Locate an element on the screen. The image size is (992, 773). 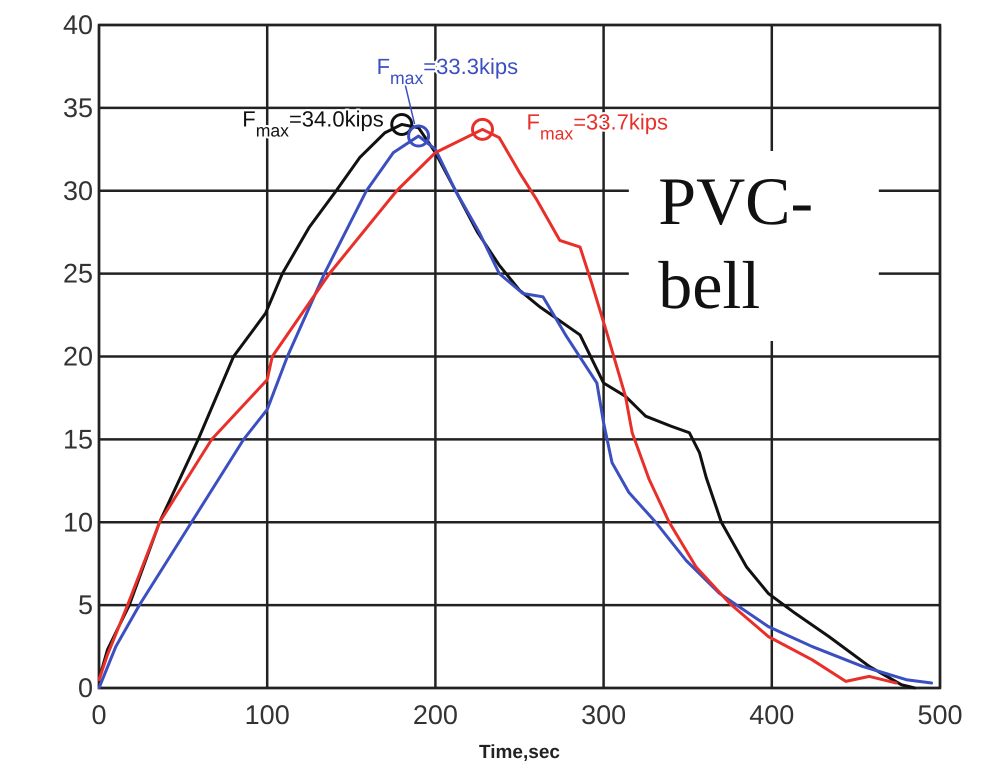
x-axis-title: Time,sec is located at coordinates (519, 752).